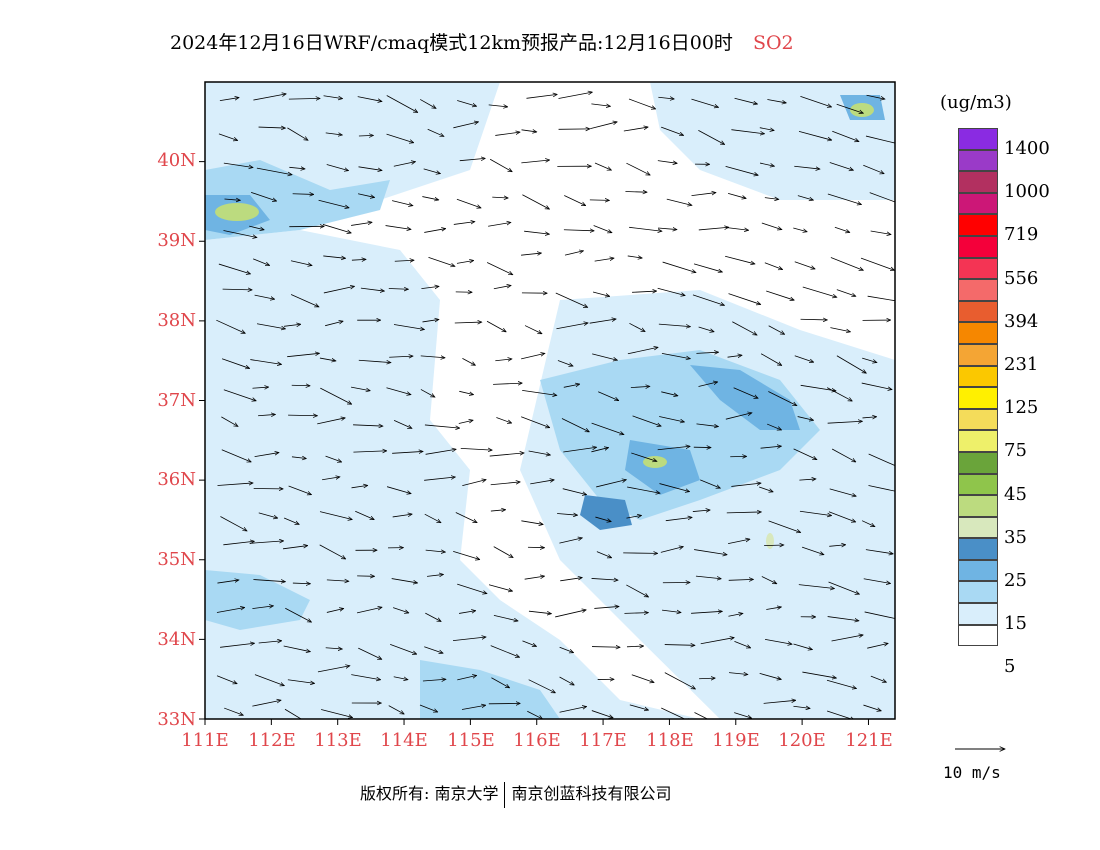 The image size is (1100, 850). What do you see at coordinates (171, 320) in the screenshot?
I see `lat-label-38: 38N` at bounding box center [171, 320].